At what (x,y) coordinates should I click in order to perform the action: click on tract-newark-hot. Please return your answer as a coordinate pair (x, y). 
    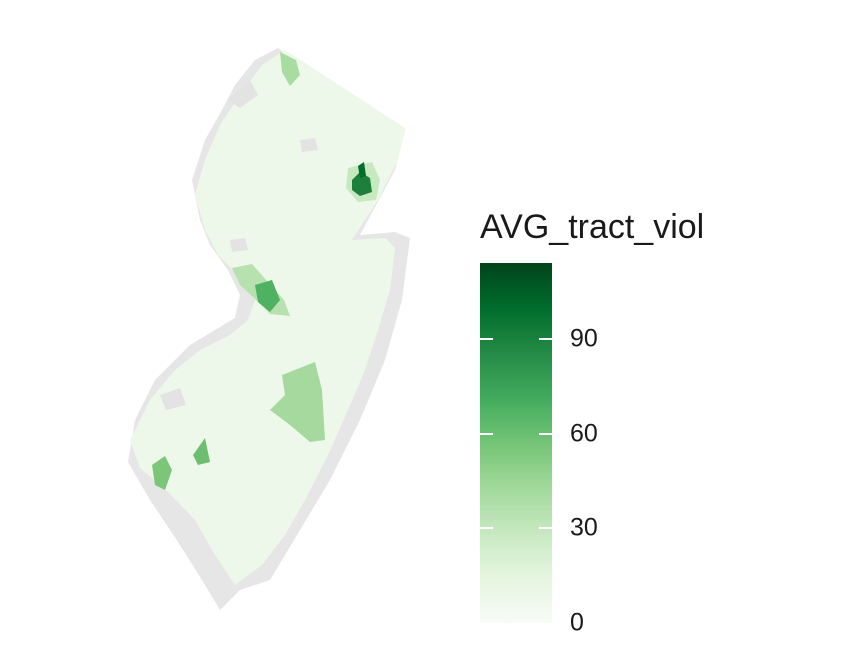
    Looking at the image, I should click on (362, 184).